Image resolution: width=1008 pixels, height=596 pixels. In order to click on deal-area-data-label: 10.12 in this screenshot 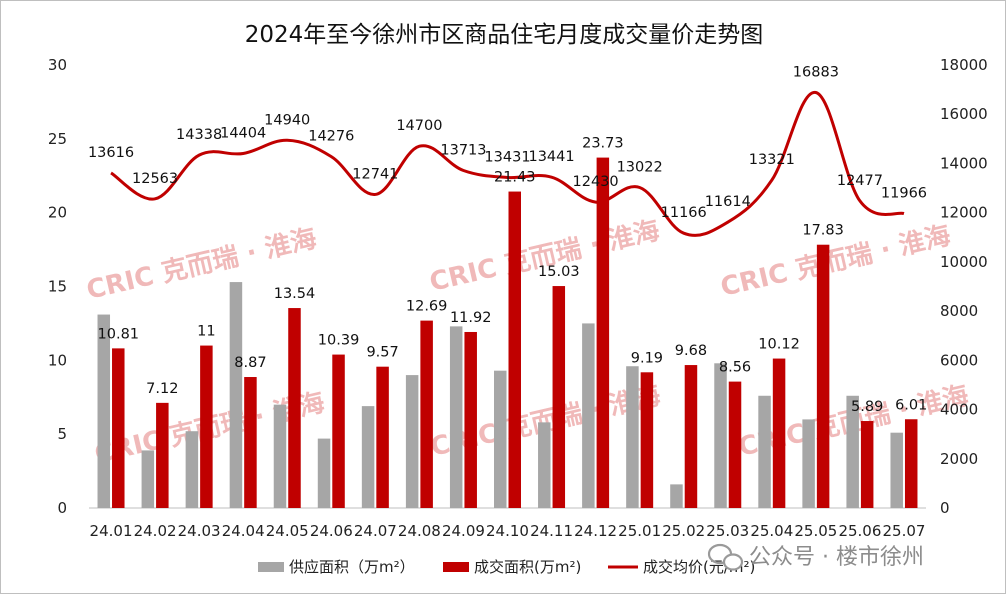, I will do `click(779, 345)`.